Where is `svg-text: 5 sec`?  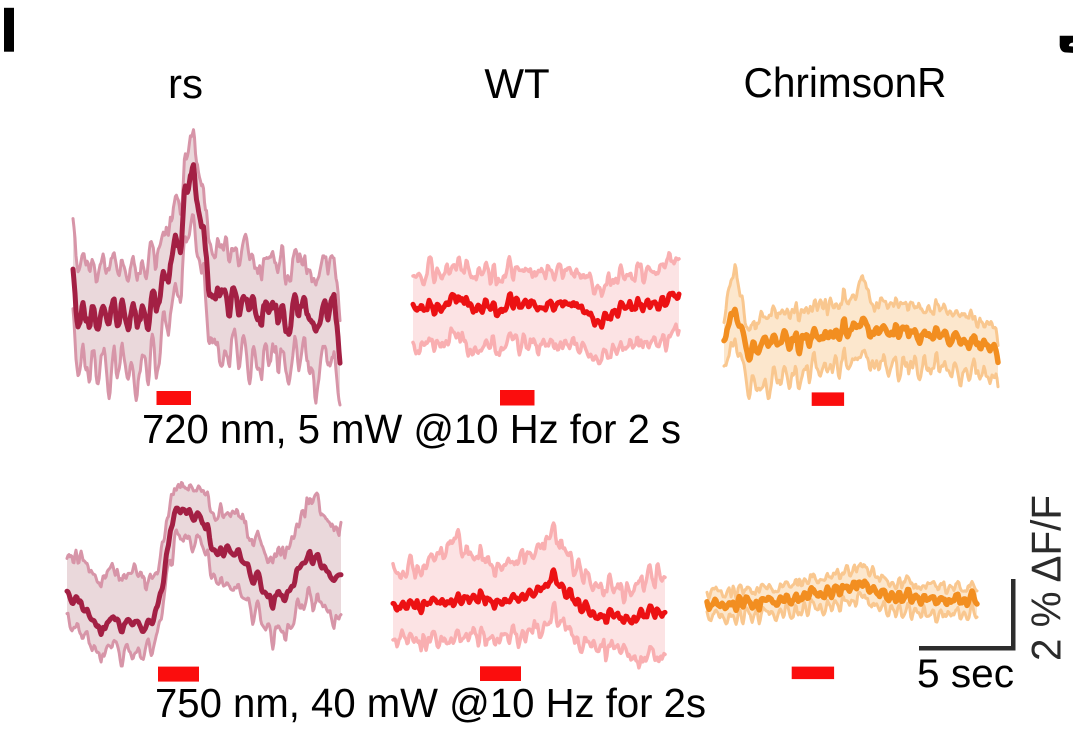
svg-text: 5 sec is located at coordinates (965, 674).